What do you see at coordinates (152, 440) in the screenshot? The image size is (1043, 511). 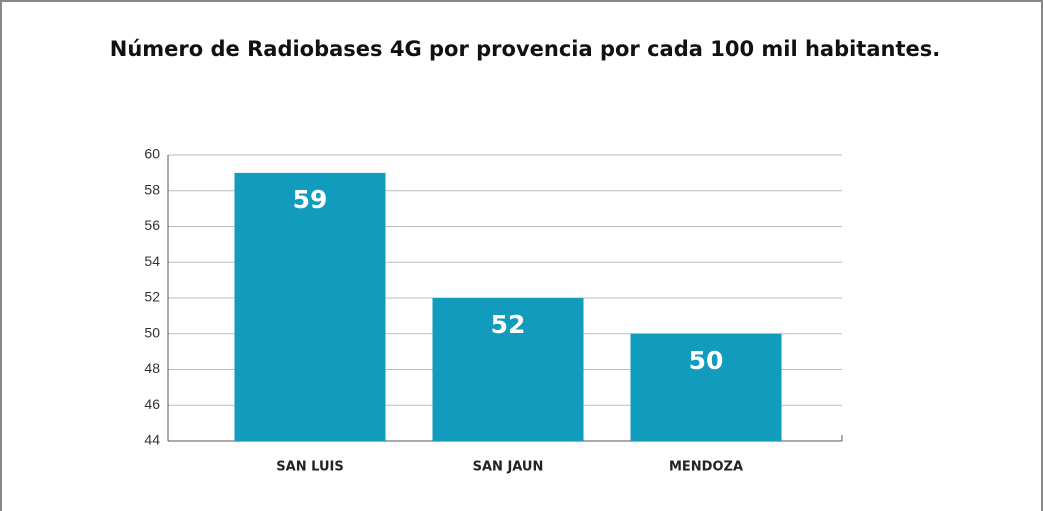 I see `y-tick-label: 44` at bounding box center [152, 440].